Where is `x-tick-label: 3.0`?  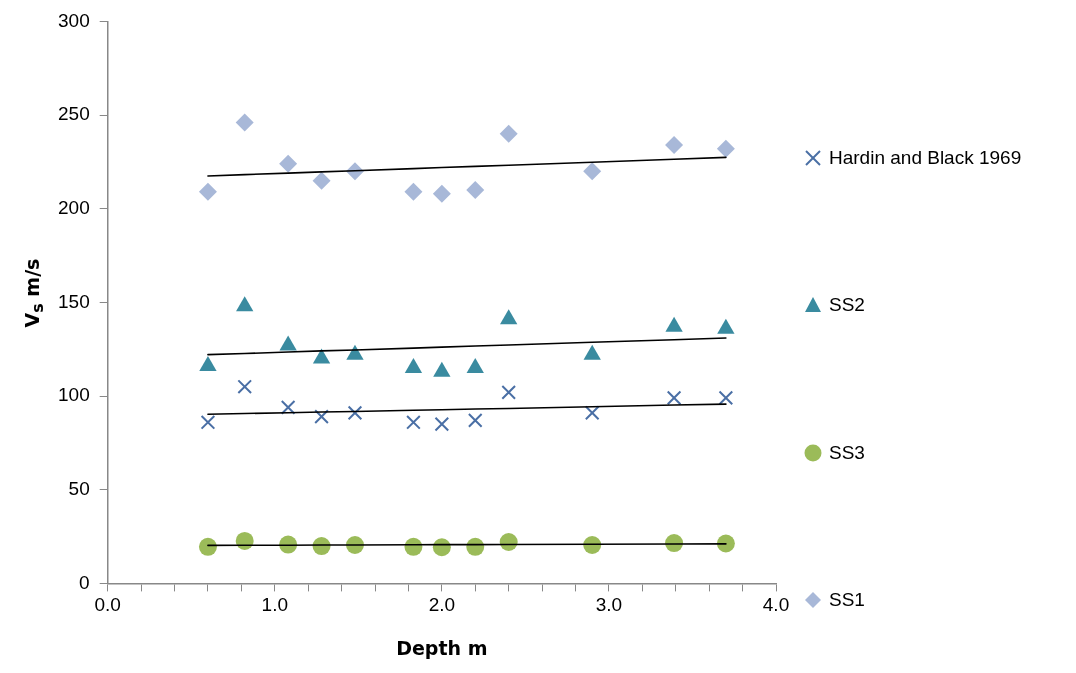 x-tick-label: 3.0 is located at coordinates (609, 605).